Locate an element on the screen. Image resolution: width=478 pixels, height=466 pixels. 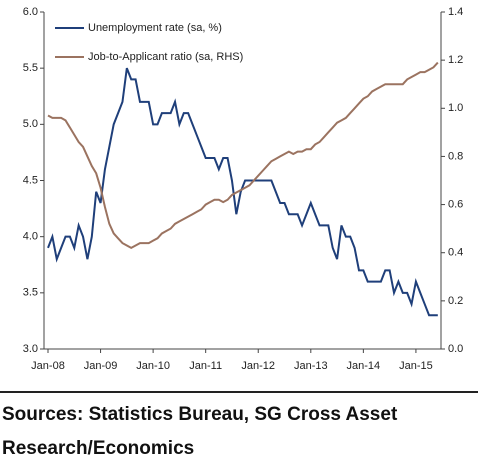
yticks-label: 5.0 is located at coordinates (30, 124).